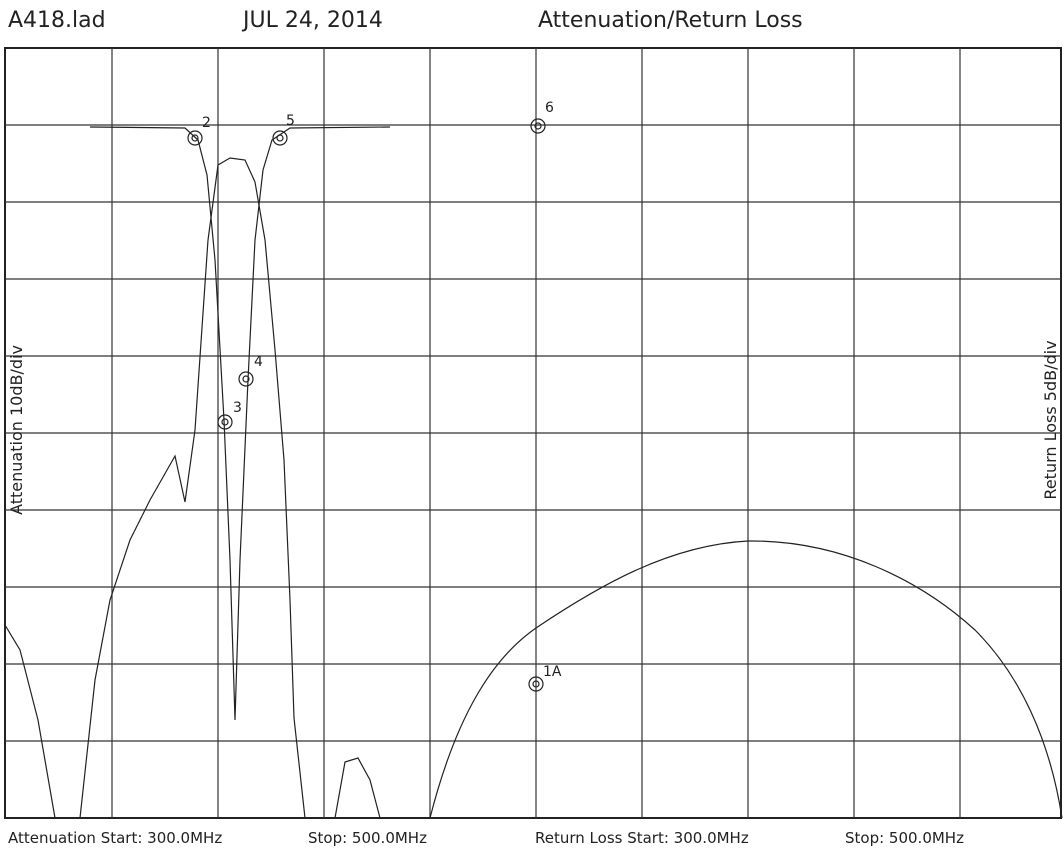 Image resolution: width=1064 pixels, height=854 pixels. I want to click on footer-att-stop: Stop: 500.0MHz, so click(367, 838).